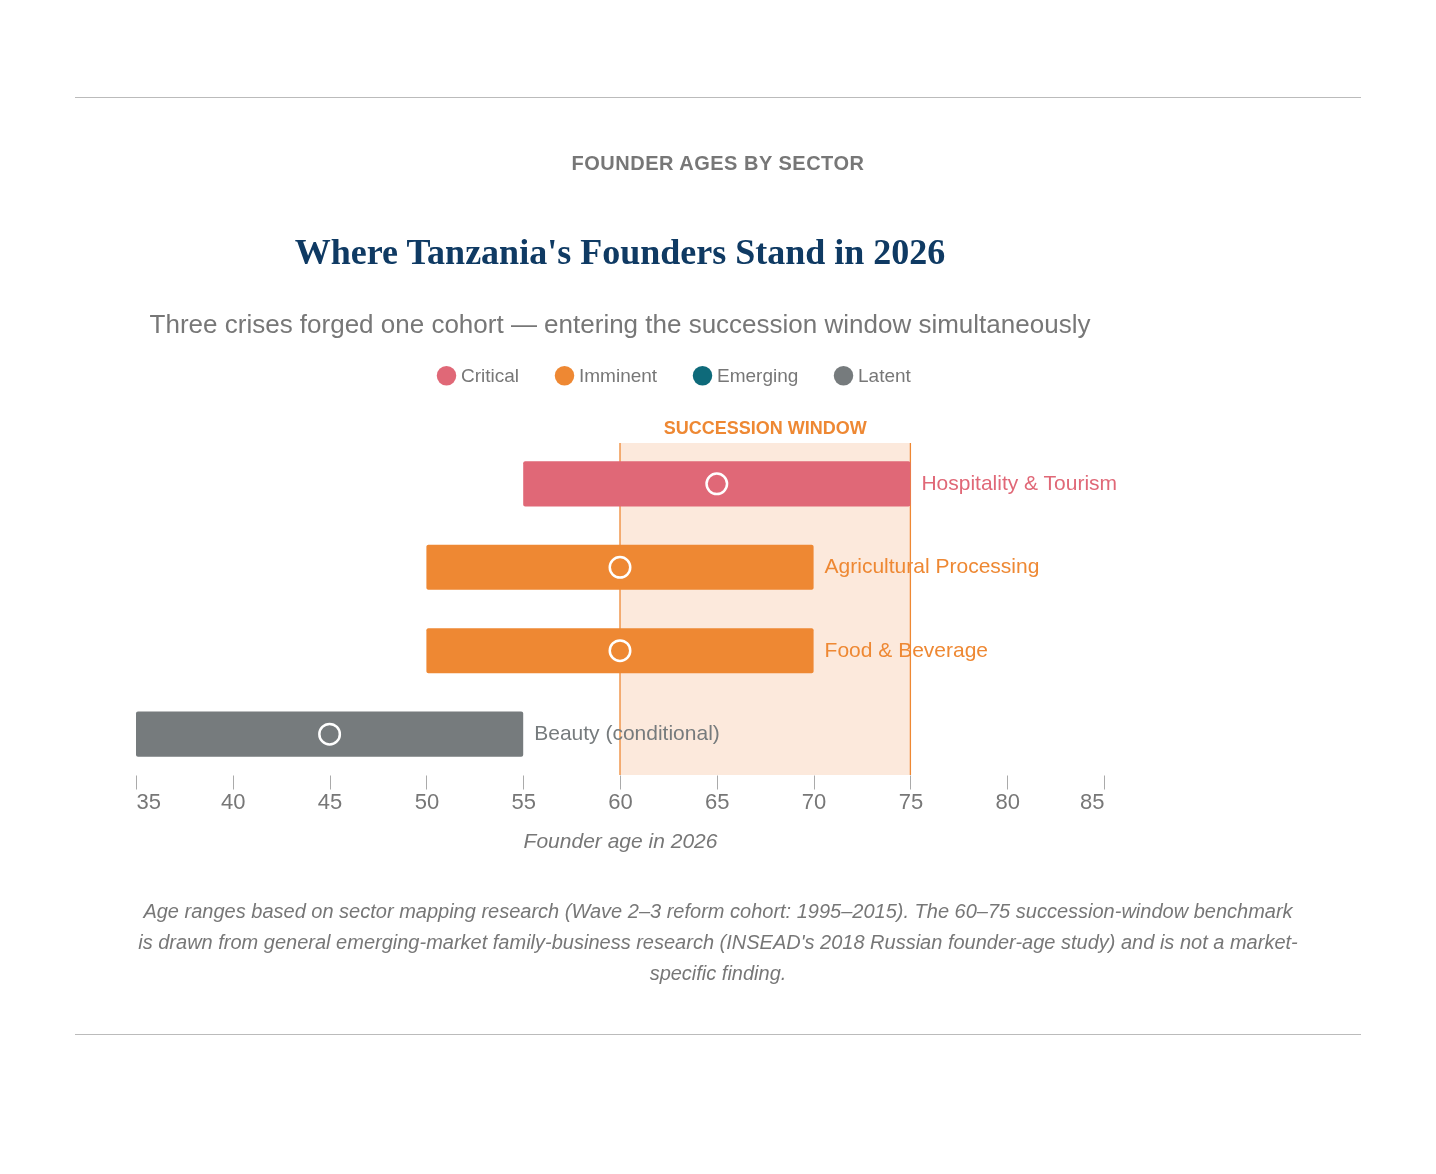 The image size is (1436, 1174). Describe the element at coordinates (618, 375) in the screenshot. I see `legend-label: Imminent` at that location.